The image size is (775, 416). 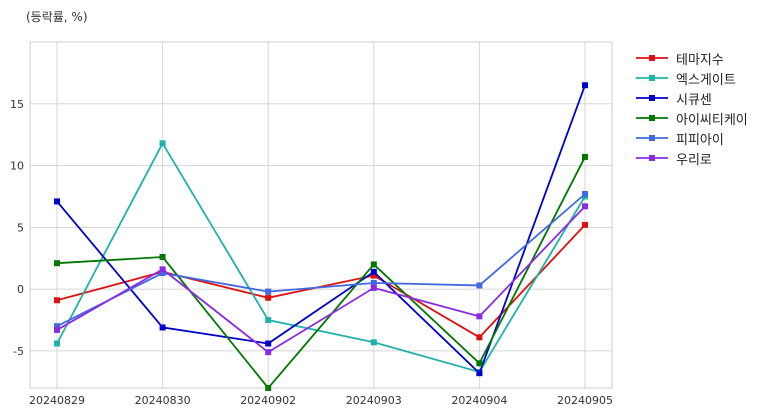 What do you see at coordinates (700, 60) in the screenshot?
I see `legend-label: 테마지수` at bounding box center [700, 60].